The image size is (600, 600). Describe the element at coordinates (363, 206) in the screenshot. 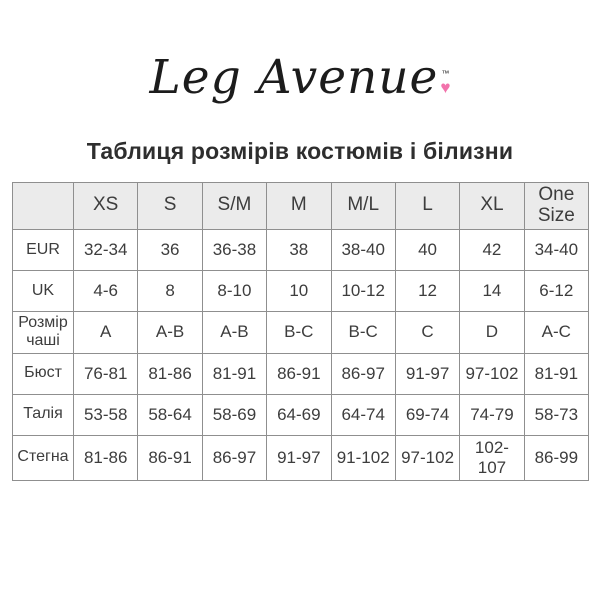

I see `column-header-m-l: M/L` at that location.